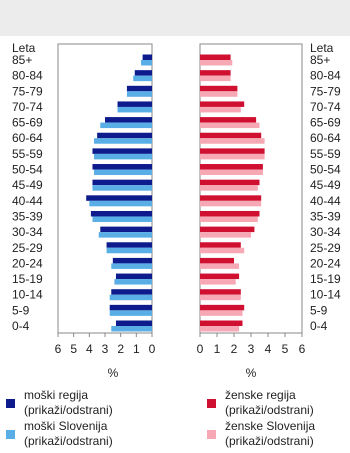  What do you see at coordinates (27, 263) in the screenshot?
I see `age-label-left: 20-24` at bounding box center [27, 263].